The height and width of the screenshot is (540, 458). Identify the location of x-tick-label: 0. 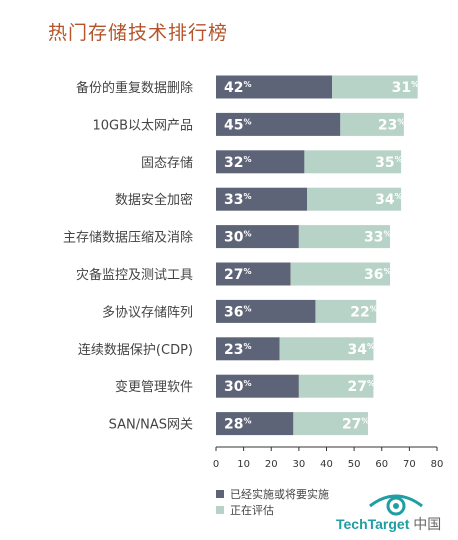
(216, 464).